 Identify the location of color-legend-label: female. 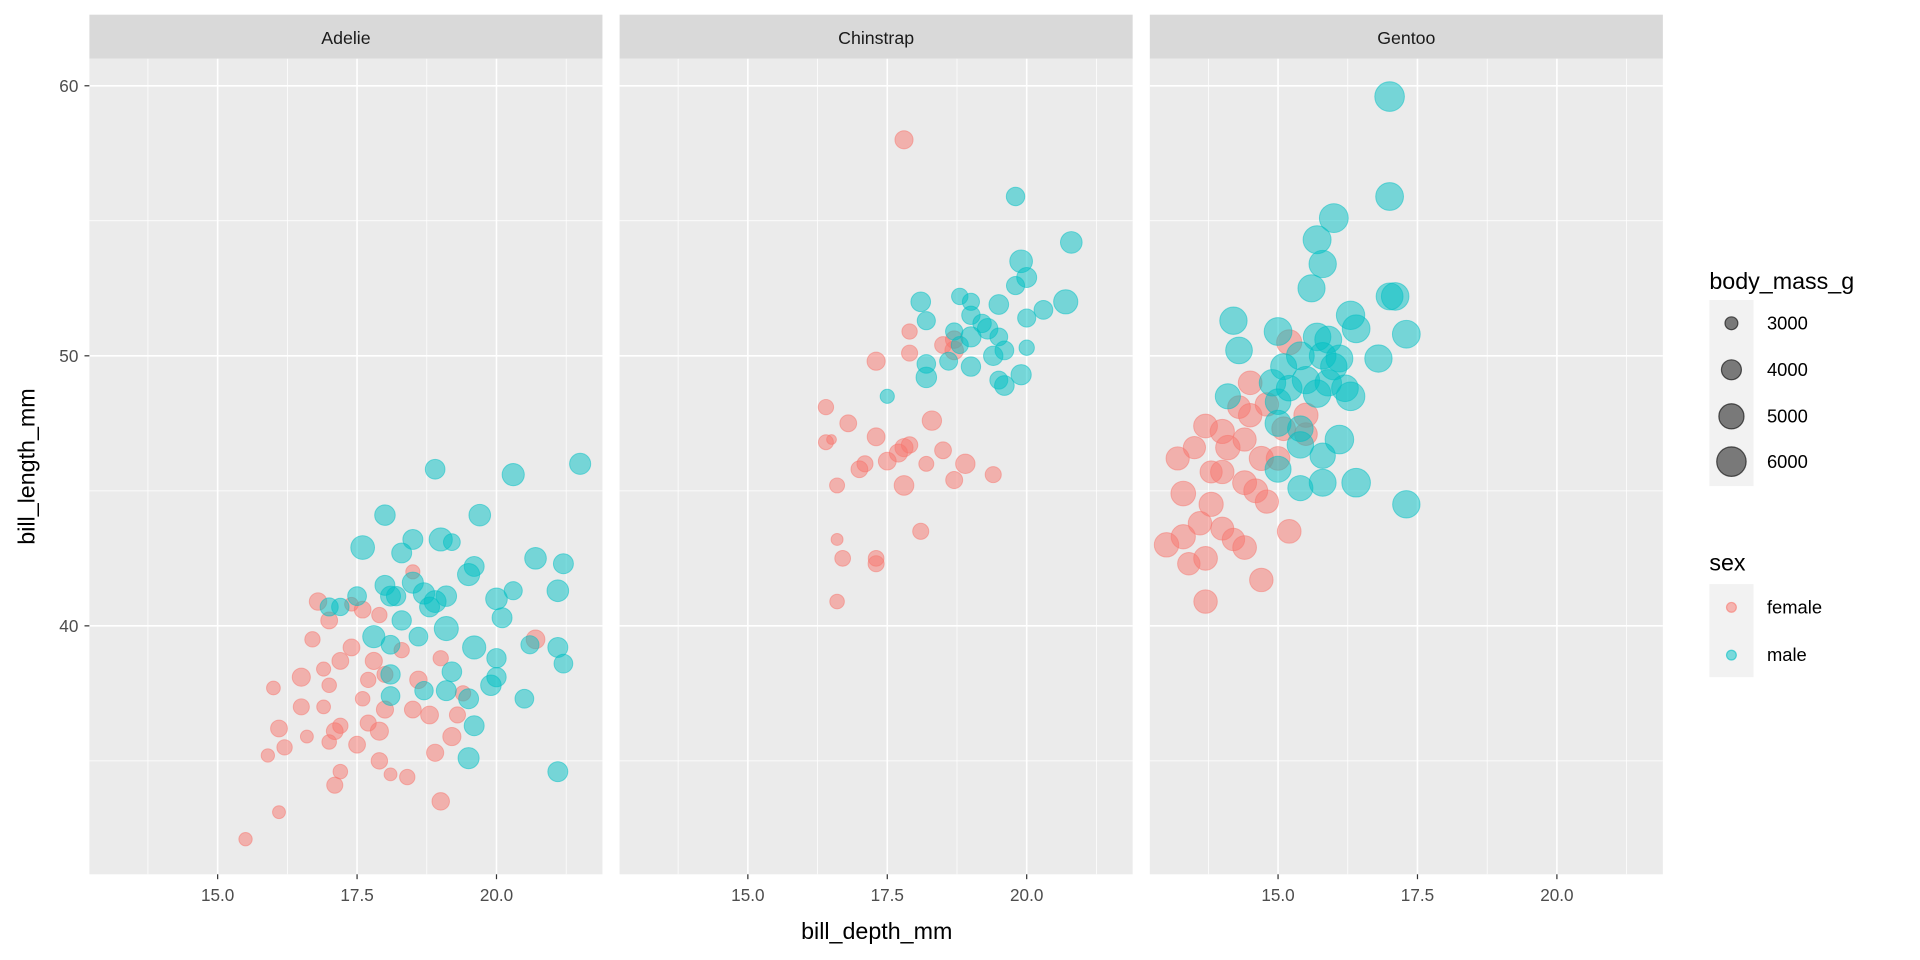
(1794, 606).